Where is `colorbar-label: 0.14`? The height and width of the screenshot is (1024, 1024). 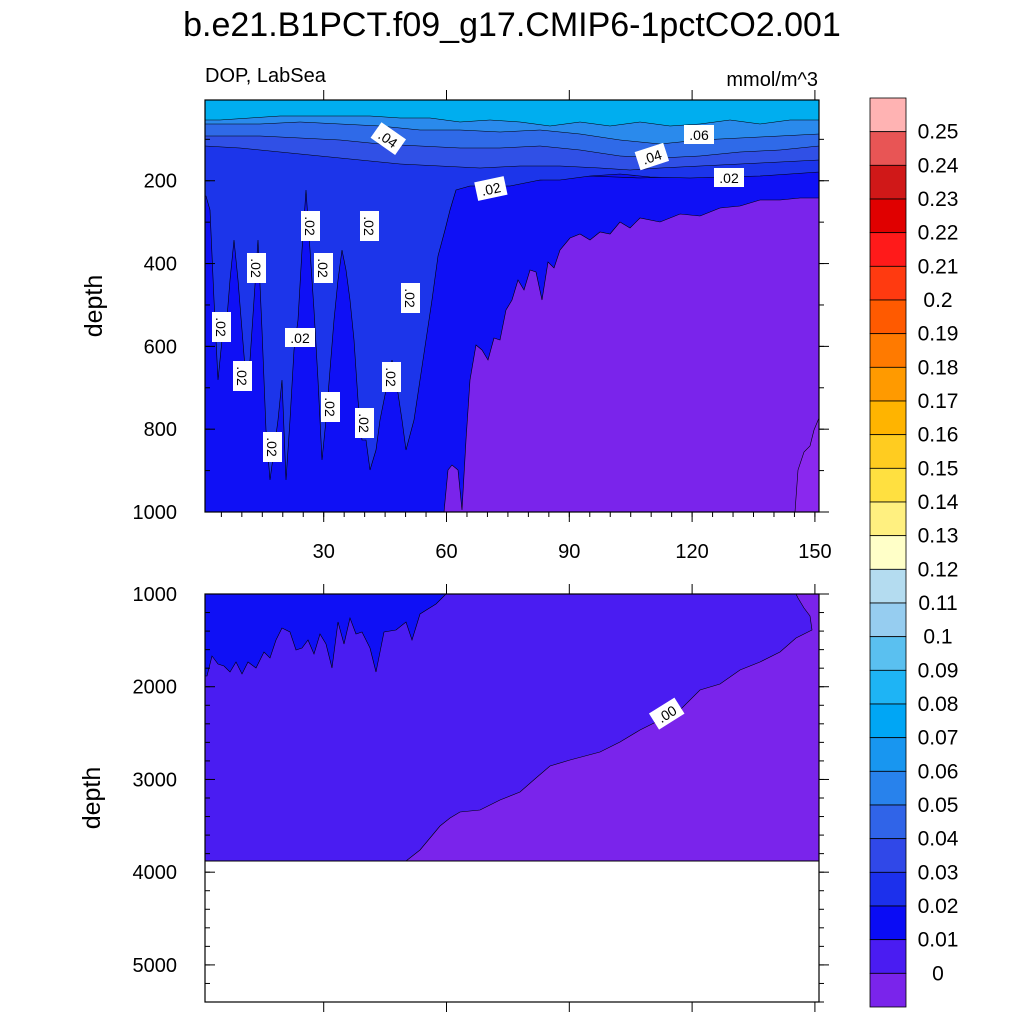 colorbar-label: 0.14 is located at coordinates (938, 502).